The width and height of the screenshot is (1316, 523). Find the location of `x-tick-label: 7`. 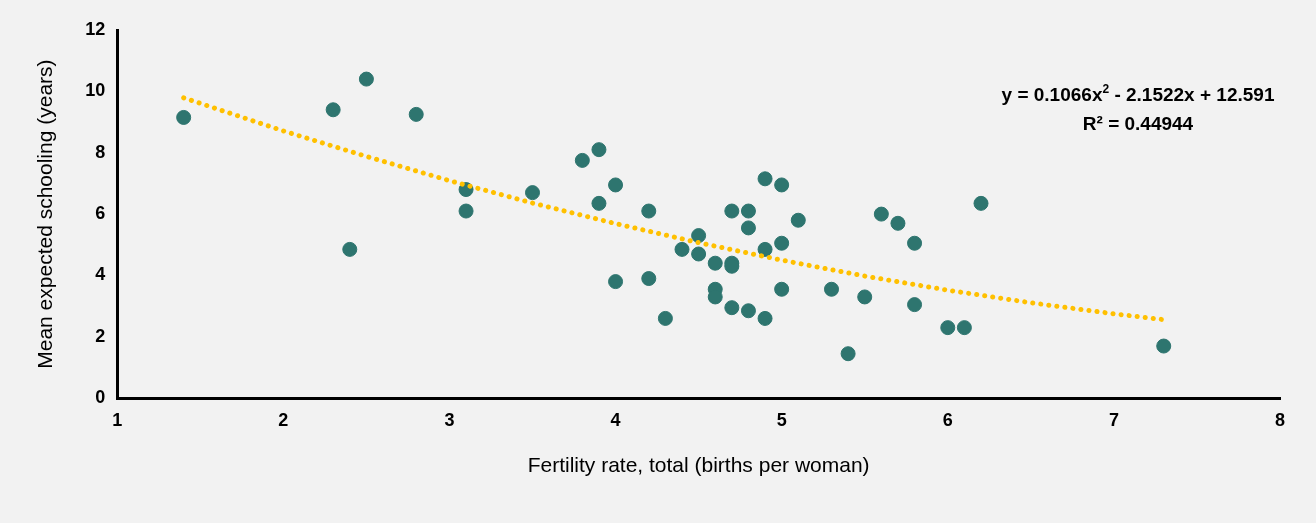

x-tick-label: 7 is located at coordinates (1113, 419).